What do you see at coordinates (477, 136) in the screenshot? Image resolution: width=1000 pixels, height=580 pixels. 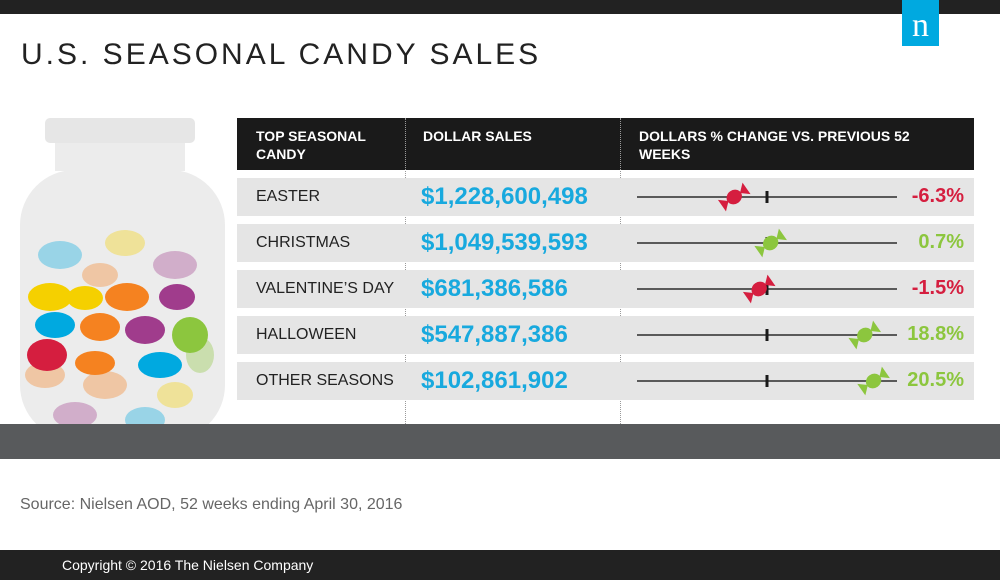 I see `column-header-sales: DOLLAR SALES` at bounding box center [477, 136].